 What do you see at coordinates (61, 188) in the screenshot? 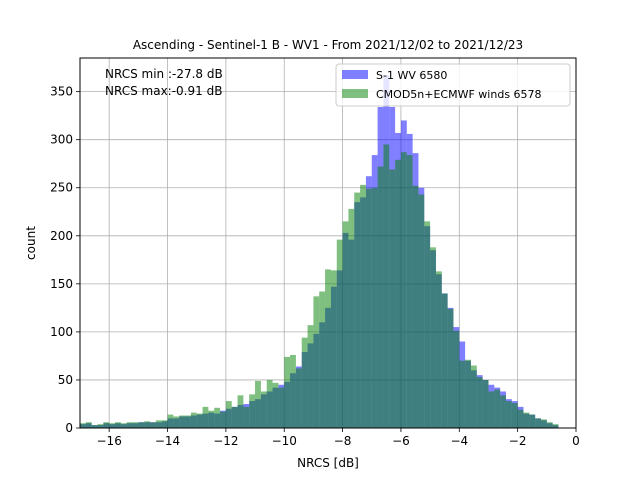
I see `y-tick-label: 250` at bounding box center [61, 188].